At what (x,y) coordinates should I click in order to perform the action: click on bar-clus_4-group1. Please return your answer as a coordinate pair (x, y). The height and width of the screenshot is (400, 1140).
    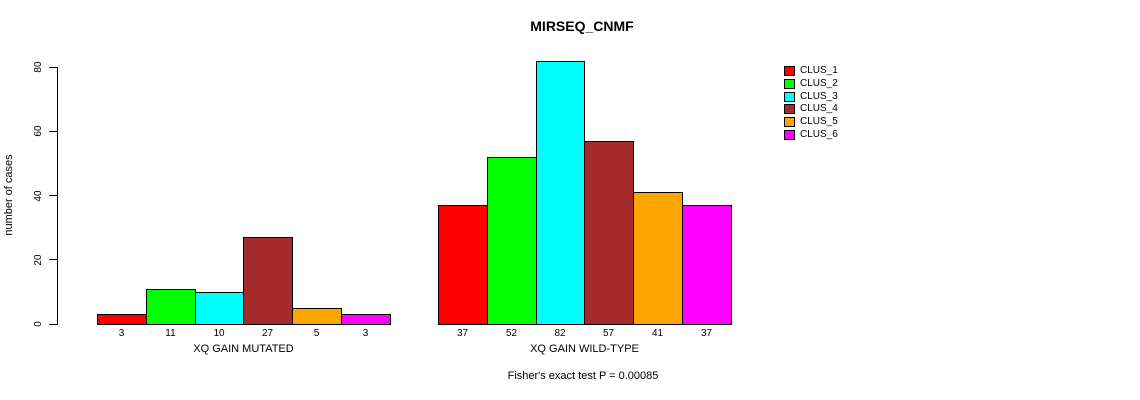
    Looking at the image, I should click on (268, 281).